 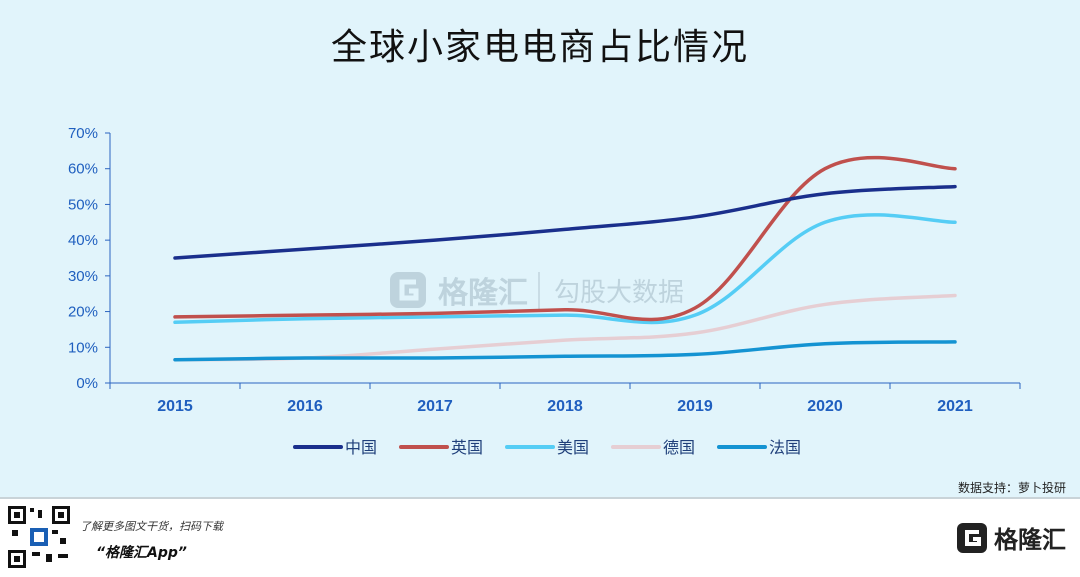 What do you see at coordinates (539, 47) in the screenshot?
I see `chart-title: 全球小家电电商占比情况` at bounding box center [539, 47].